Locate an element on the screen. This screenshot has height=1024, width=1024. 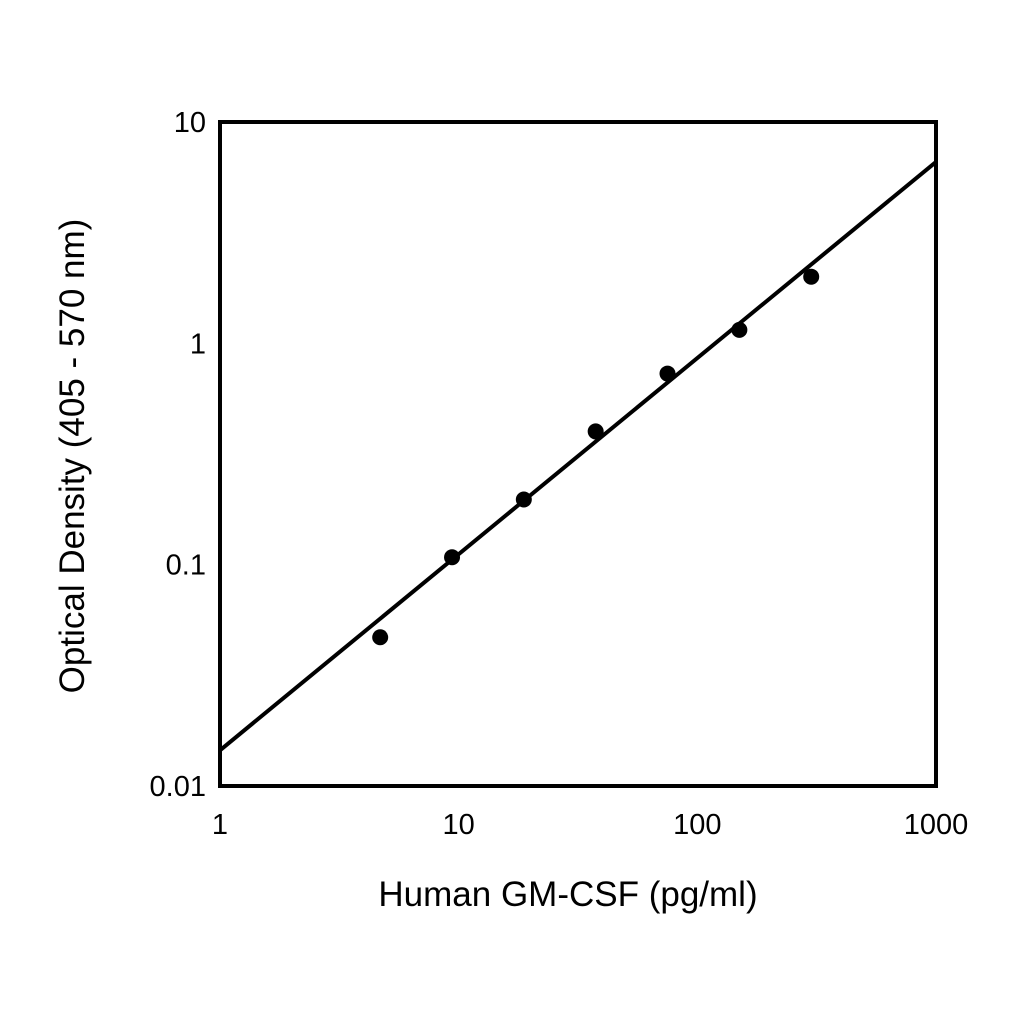
y-tick-label: 0.01 is located at coordinates (178, 787).